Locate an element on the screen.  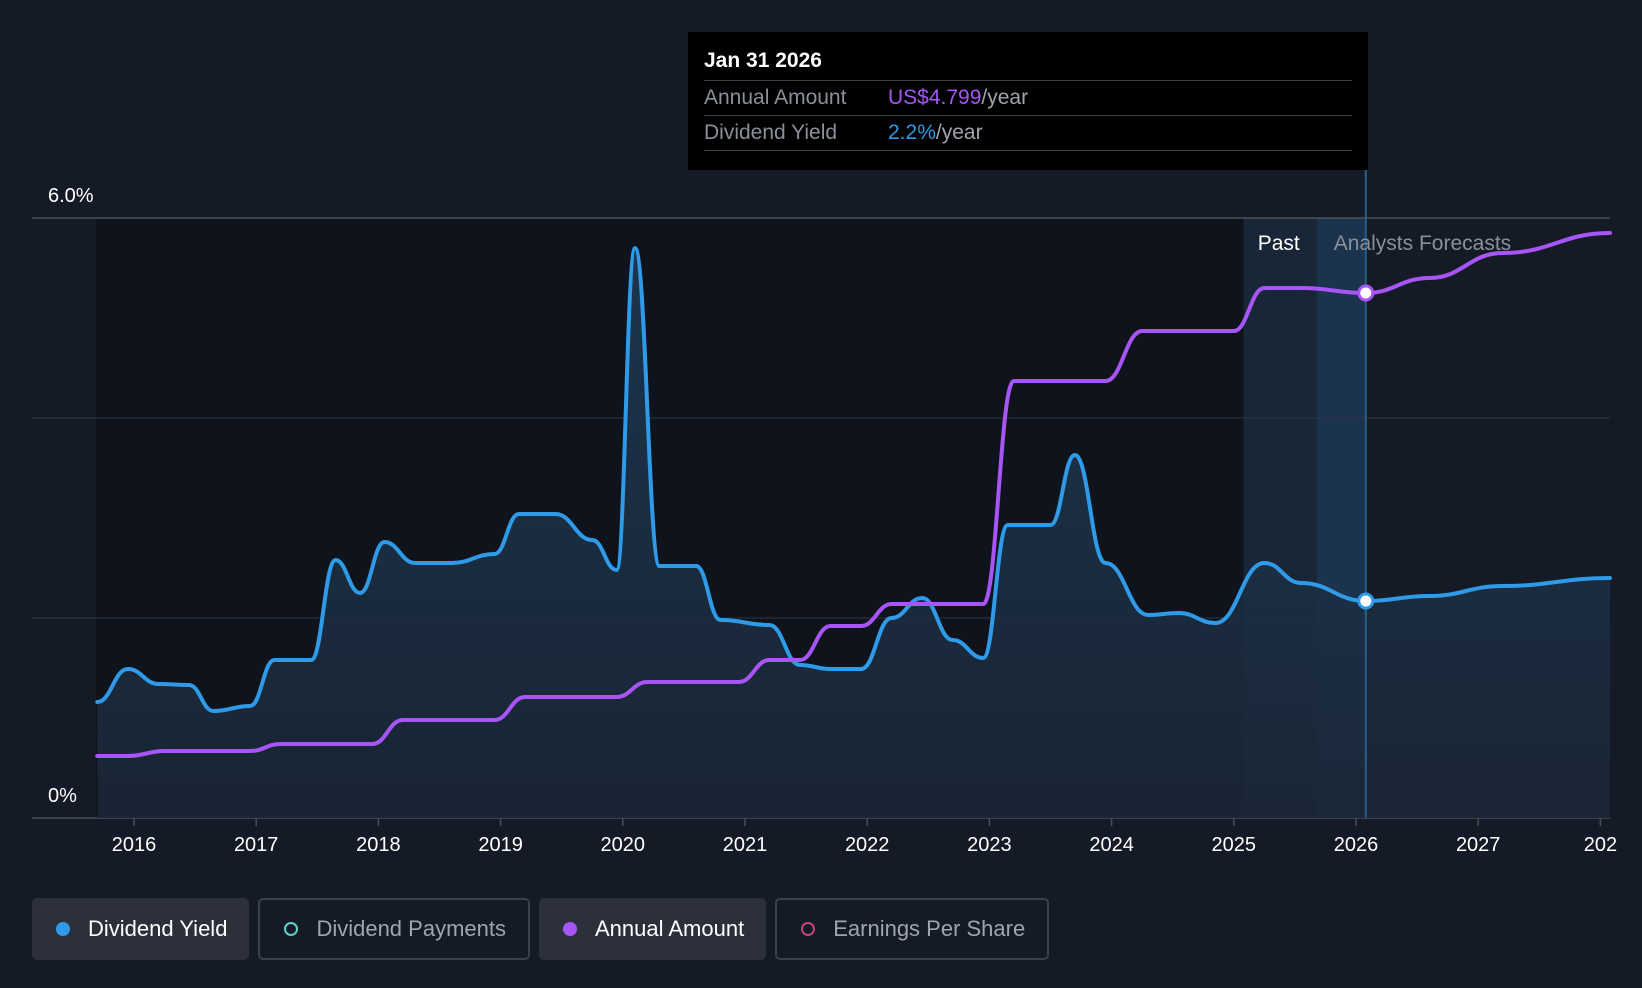
legend-item-annual-amount: Annual Amount is located at coordinates (652, 929).